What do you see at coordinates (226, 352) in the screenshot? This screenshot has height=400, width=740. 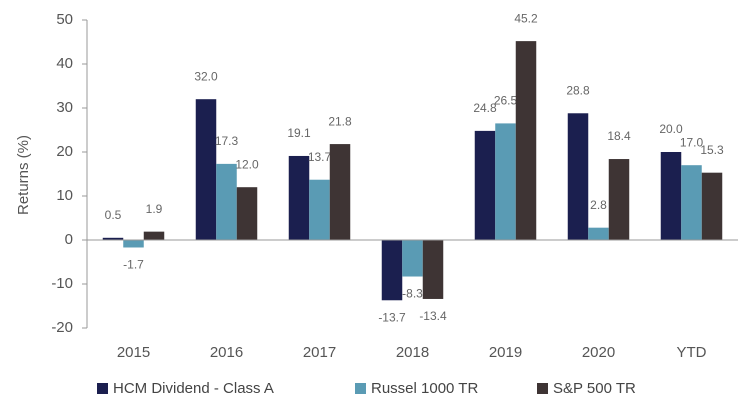 I see `x-tick-label: 2016` at bounding box center [226, 352].